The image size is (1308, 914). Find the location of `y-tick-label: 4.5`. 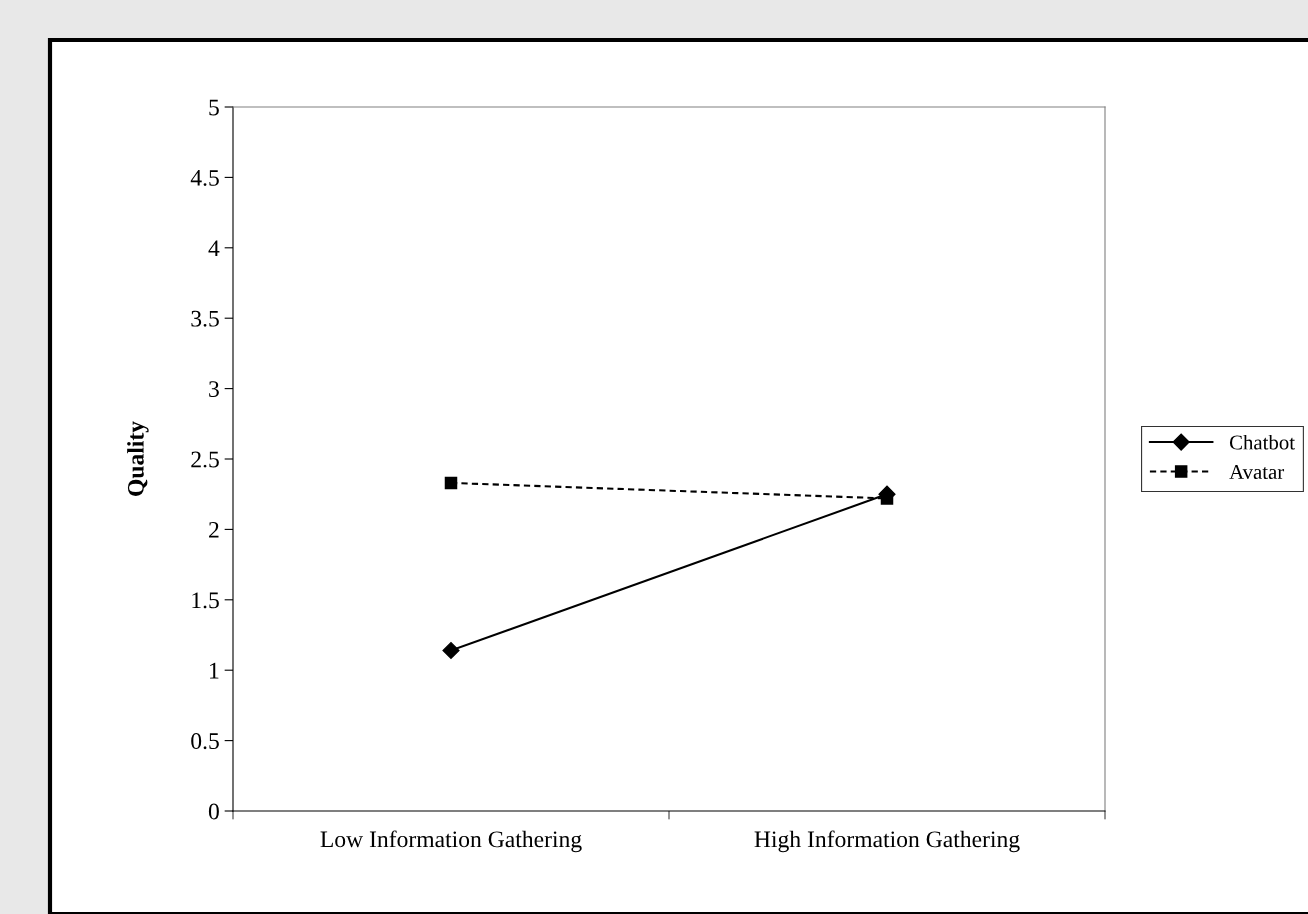

y-tick-label: 4.5 is located at coordinates (204, 178).